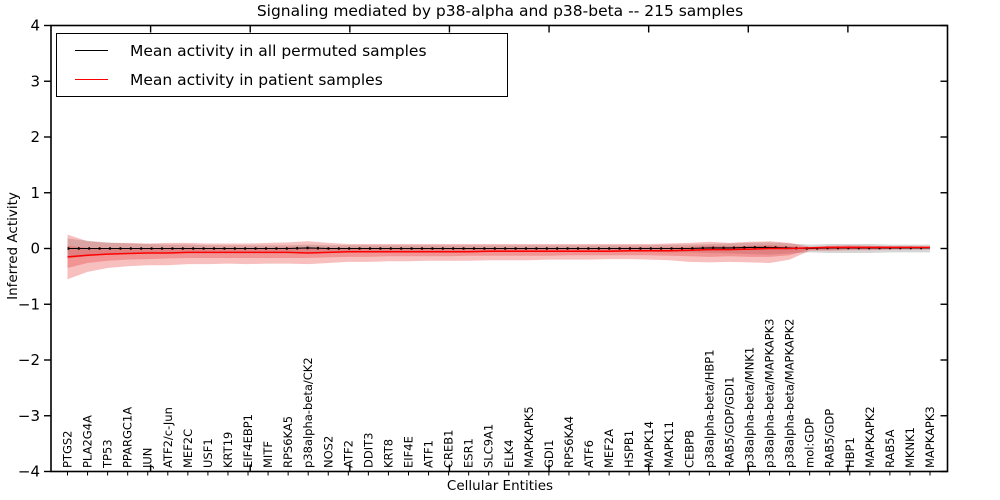 The width and height of the screenshot is (1000, 500). What do you see at coordinates (268, 454) in the screenshot?
I see `entity-label: MITF` at bounding box center [268, 454].